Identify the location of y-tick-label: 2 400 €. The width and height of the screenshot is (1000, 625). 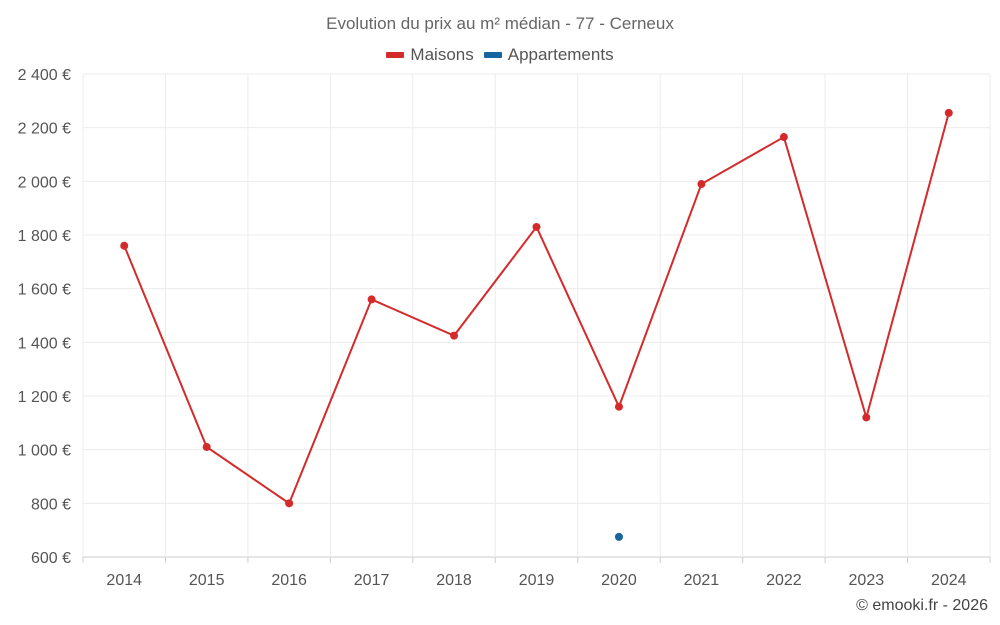
(44, 75).